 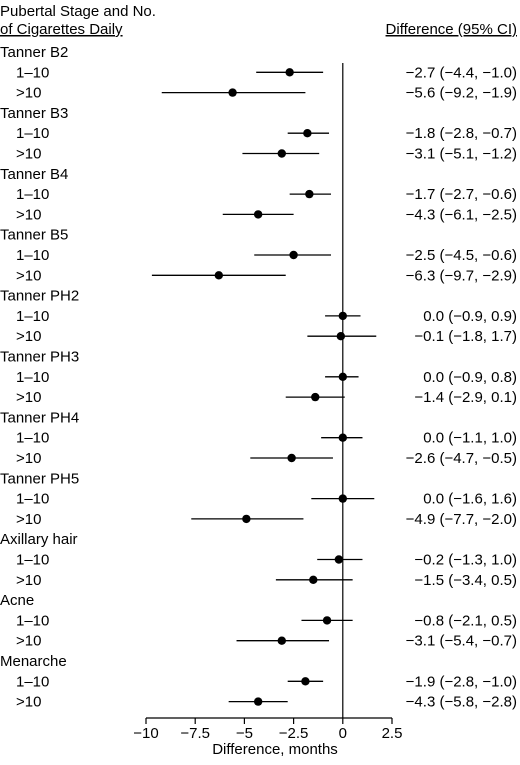 I want to click on ci-text: −1.7 (−2.7, −0.6), so click(x=461, y=194).